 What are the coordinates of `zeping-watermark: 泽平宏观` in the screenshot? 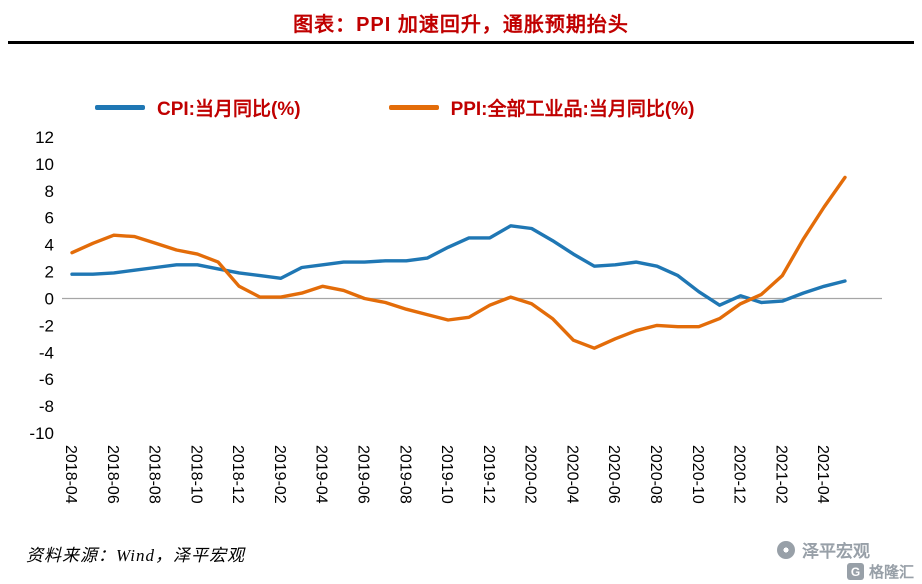 It's located at (823, 549).